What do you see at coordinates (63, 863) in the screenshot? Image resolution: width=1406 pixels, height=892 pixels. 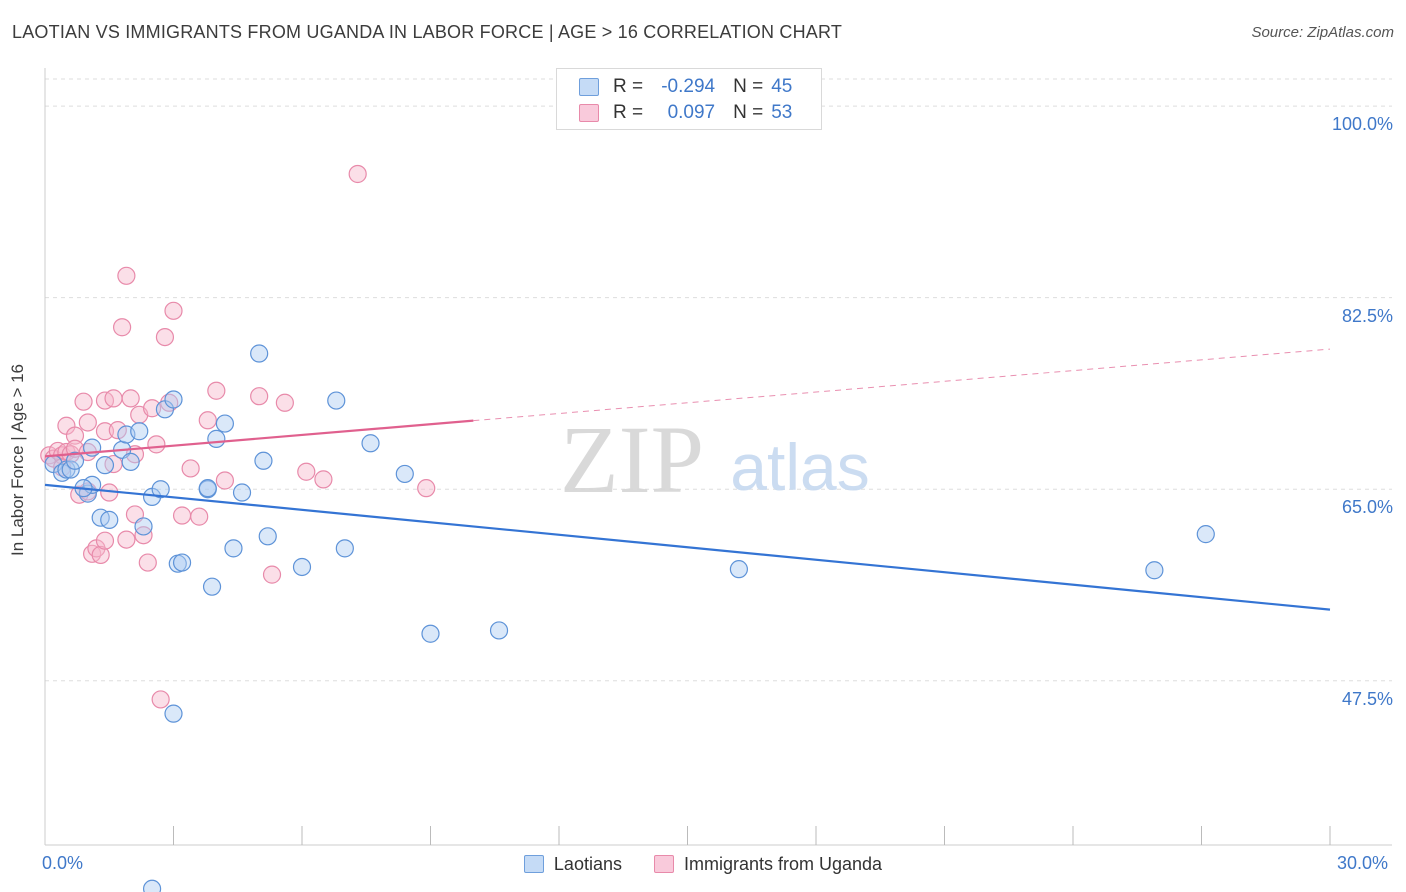 I see `x-tick-label-min: 0.0%` at bounding box center [63, 863].